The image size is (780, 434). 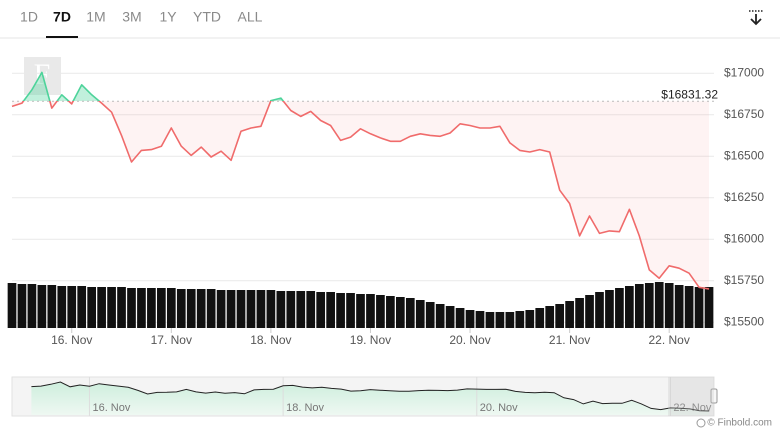 I want to click on x-tick-label: 17. Nov, so click(x=171, y=340).